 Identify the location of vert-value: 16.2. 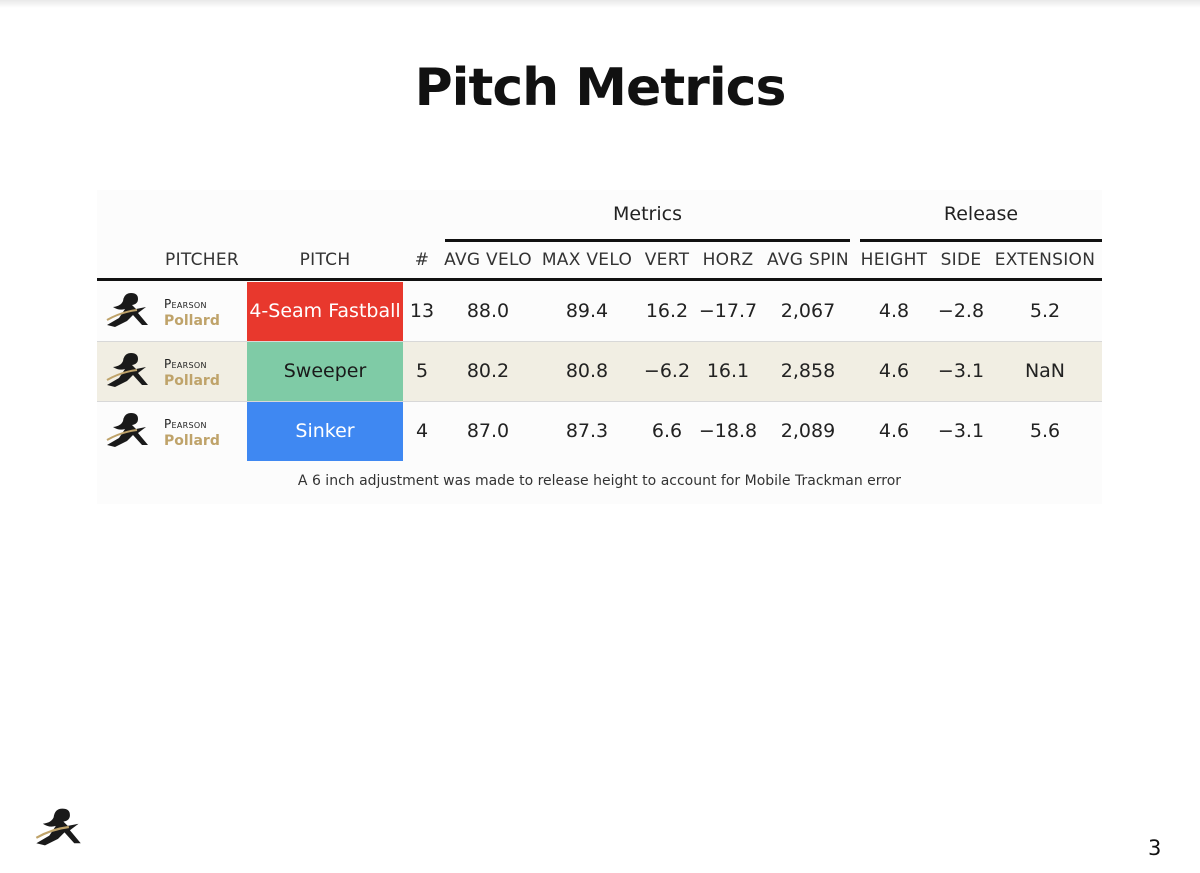
(667, 311).